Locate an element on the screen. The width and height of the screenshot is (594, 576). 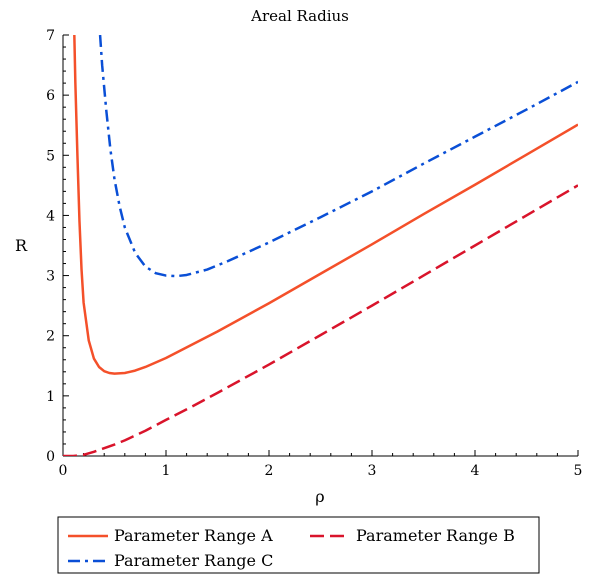
y-tick-label: 3 is located at coordinates (50, 277).